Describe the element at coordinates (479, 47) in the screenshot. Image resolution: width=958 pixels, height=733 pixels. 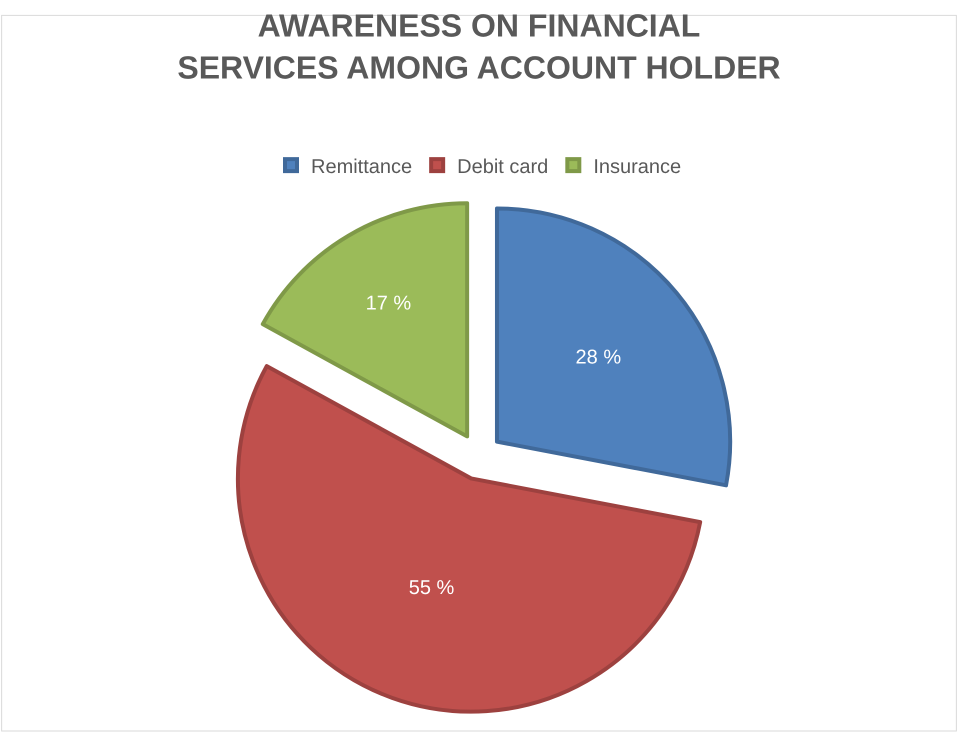
I see `chart-title: AWARENESS ON FINANCIAL SERVICES AMONG ACCOUNT HOLDER` at that location.